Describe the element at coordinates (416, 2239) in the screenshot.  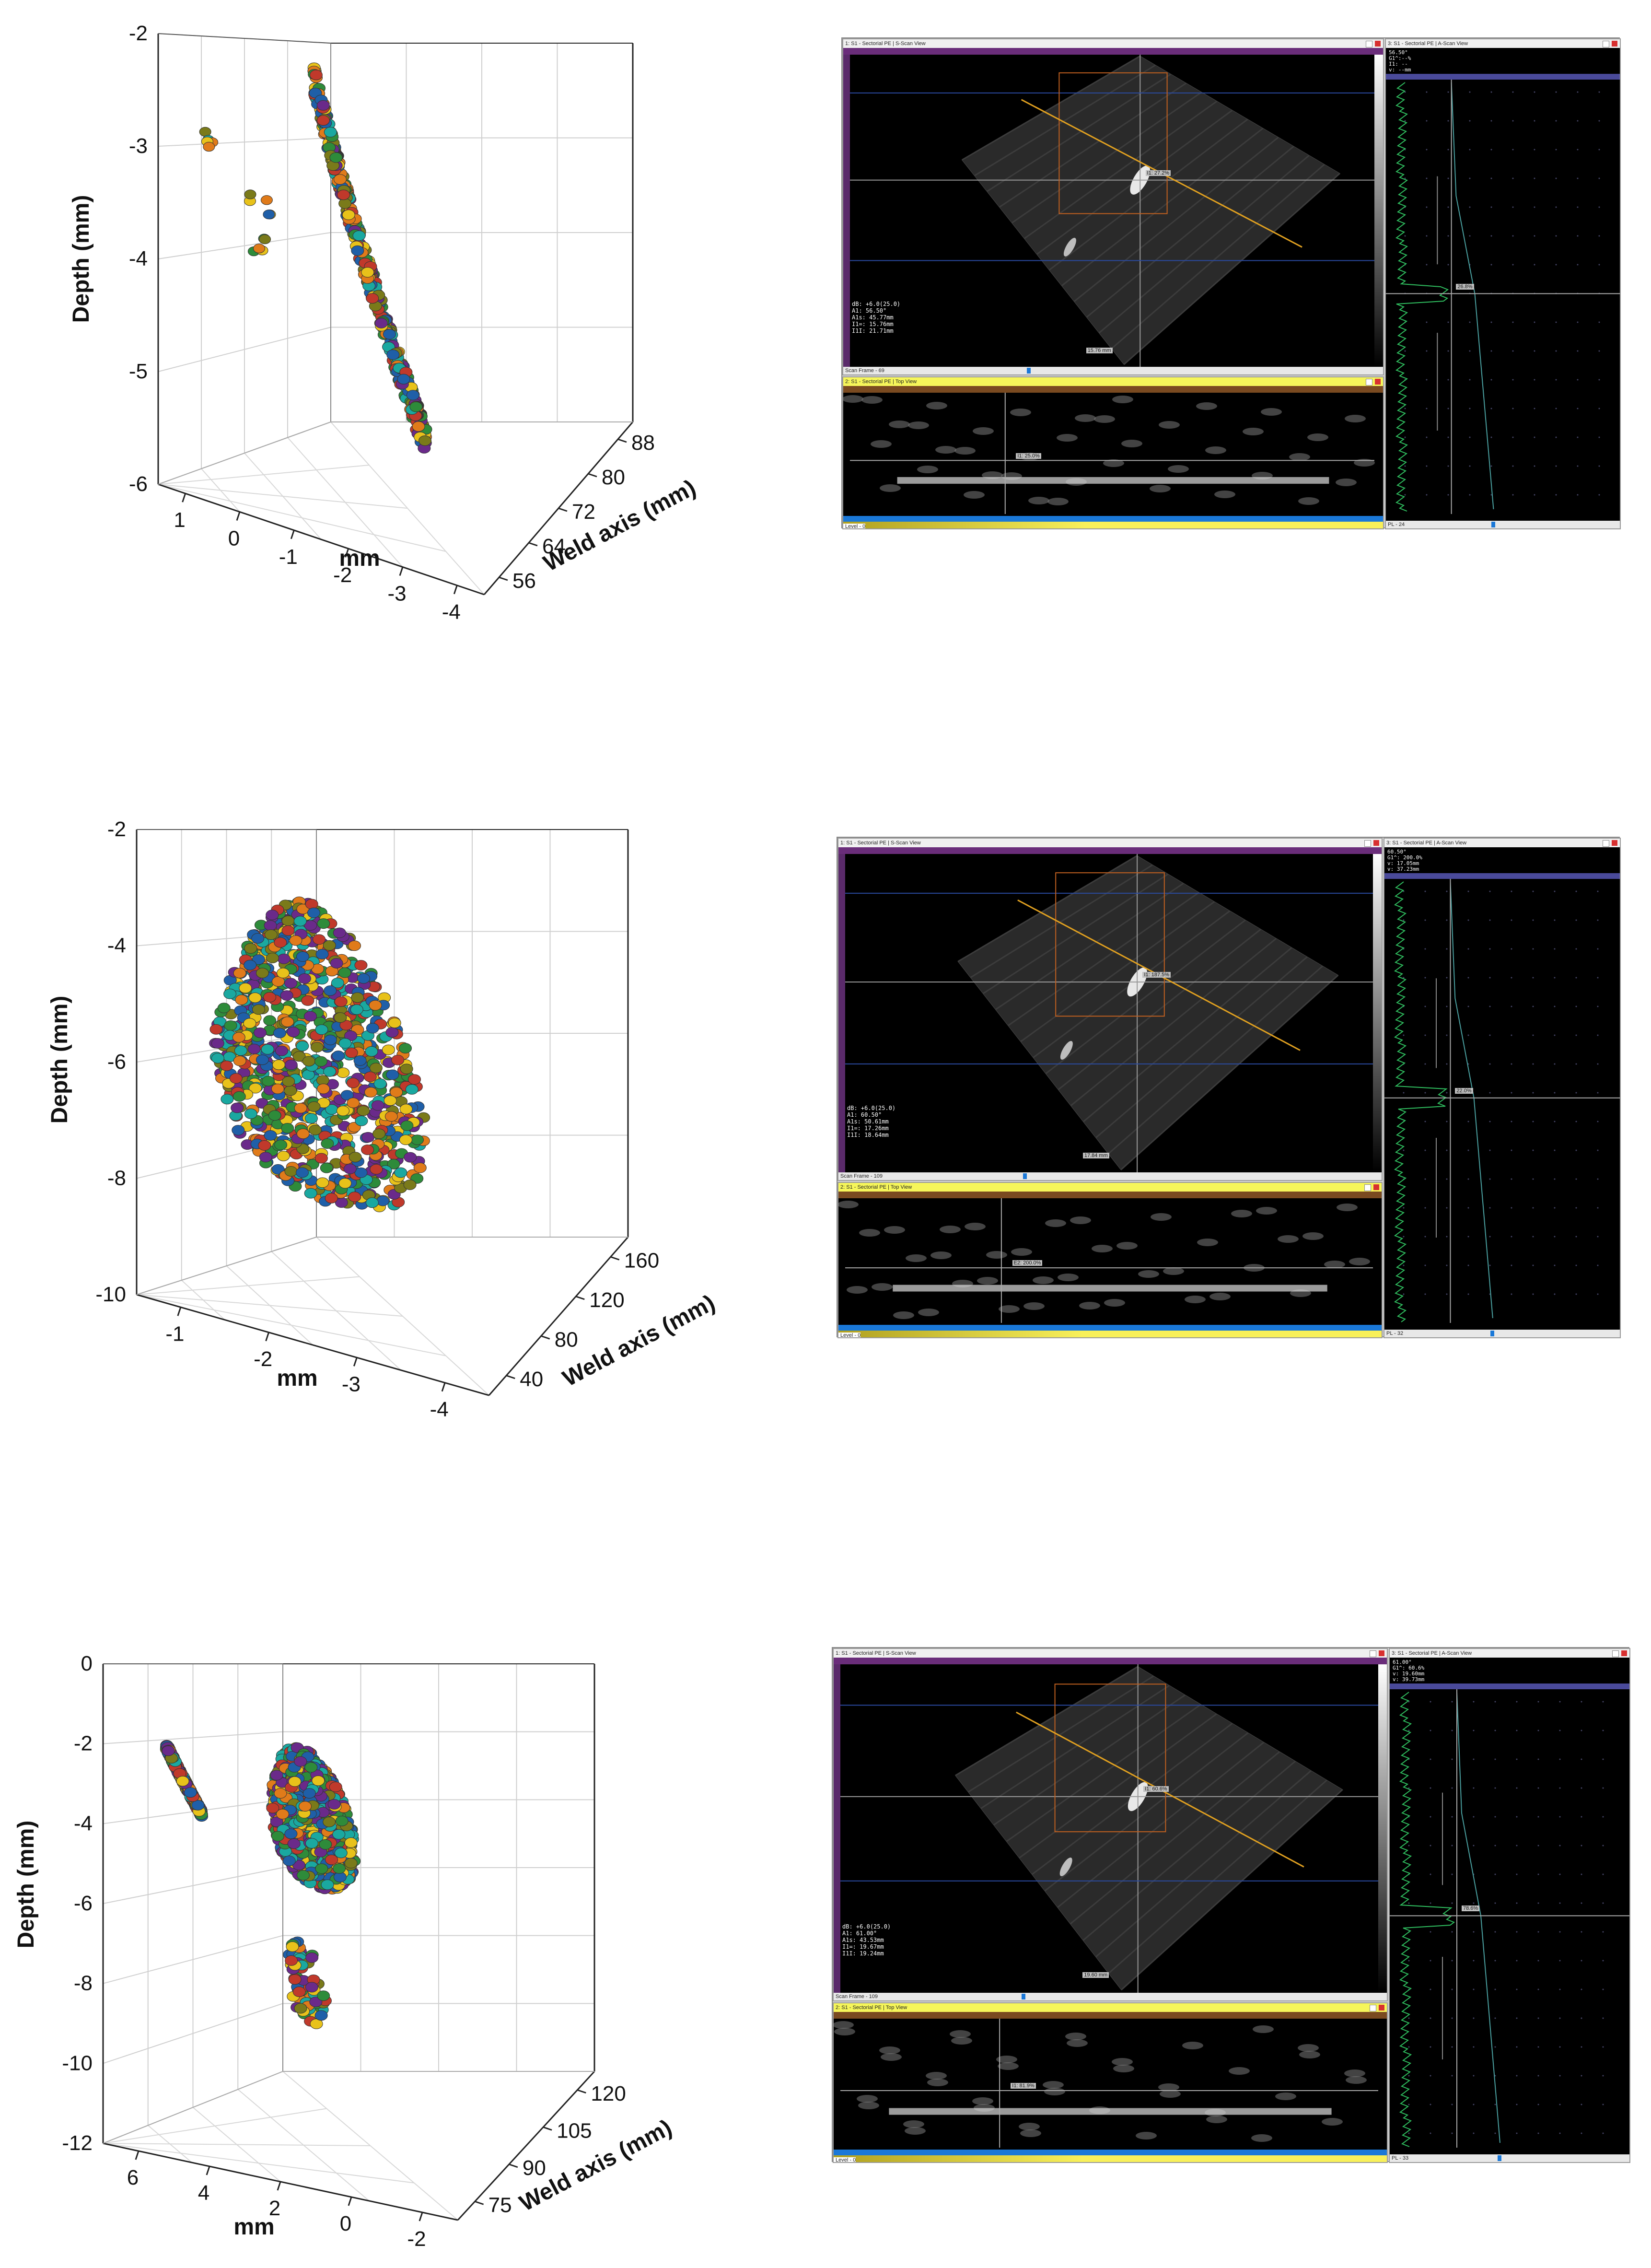
I see `x-tick-label: -2` at that location.